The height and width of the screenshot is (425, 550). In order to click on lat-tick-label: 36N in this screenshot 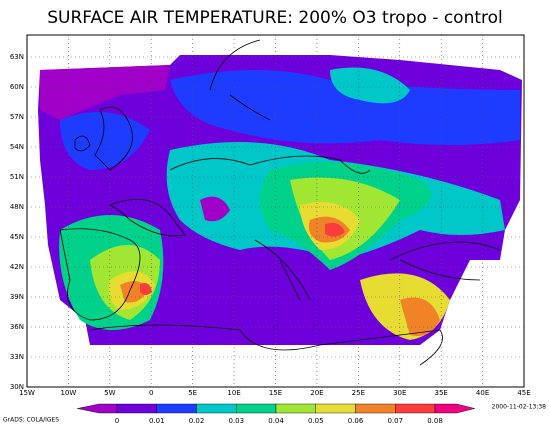, I will do `click(17, 327)`.